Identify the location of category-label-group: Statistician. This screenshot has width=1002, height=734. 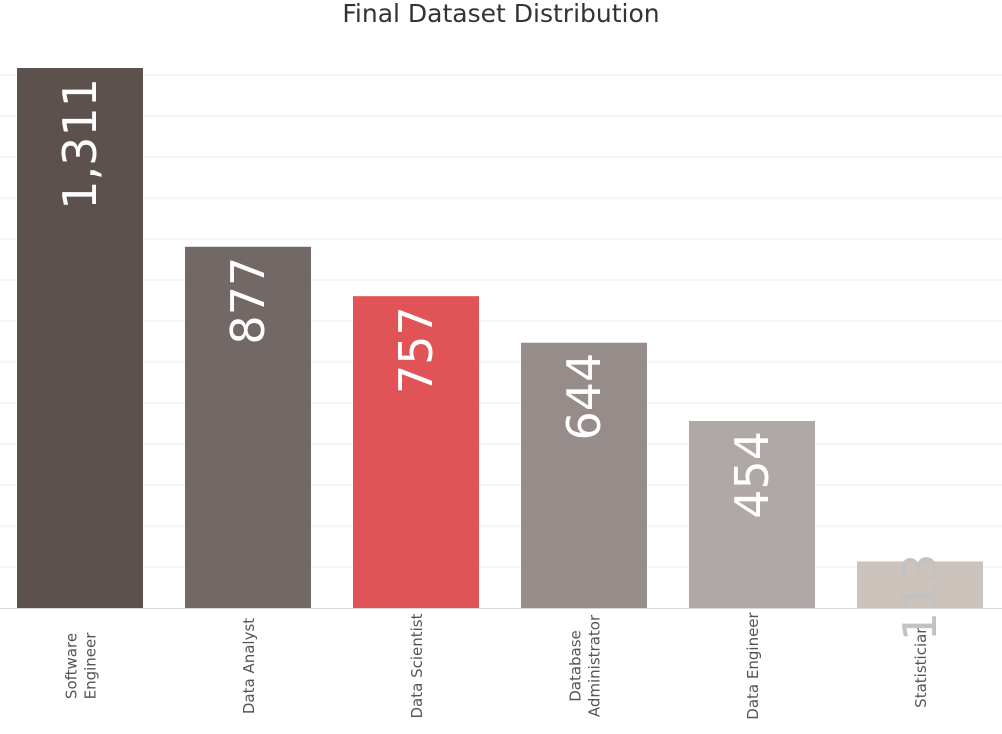
(921, 666).